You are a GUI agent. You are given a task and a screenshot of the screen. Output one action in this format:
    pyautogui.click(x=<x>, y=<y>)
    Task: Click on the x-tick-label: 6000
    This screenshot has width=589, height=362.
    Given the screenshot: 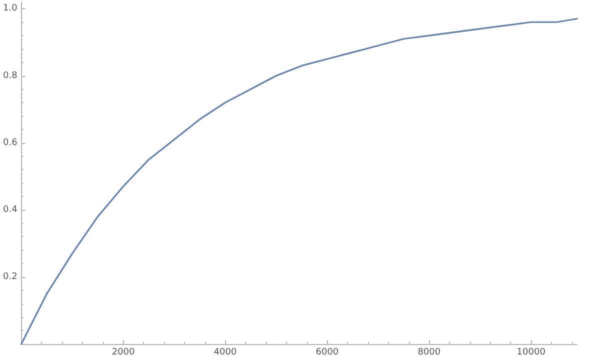 What is the action you would take?
    pyautogui.click(x=327, y=353)
    